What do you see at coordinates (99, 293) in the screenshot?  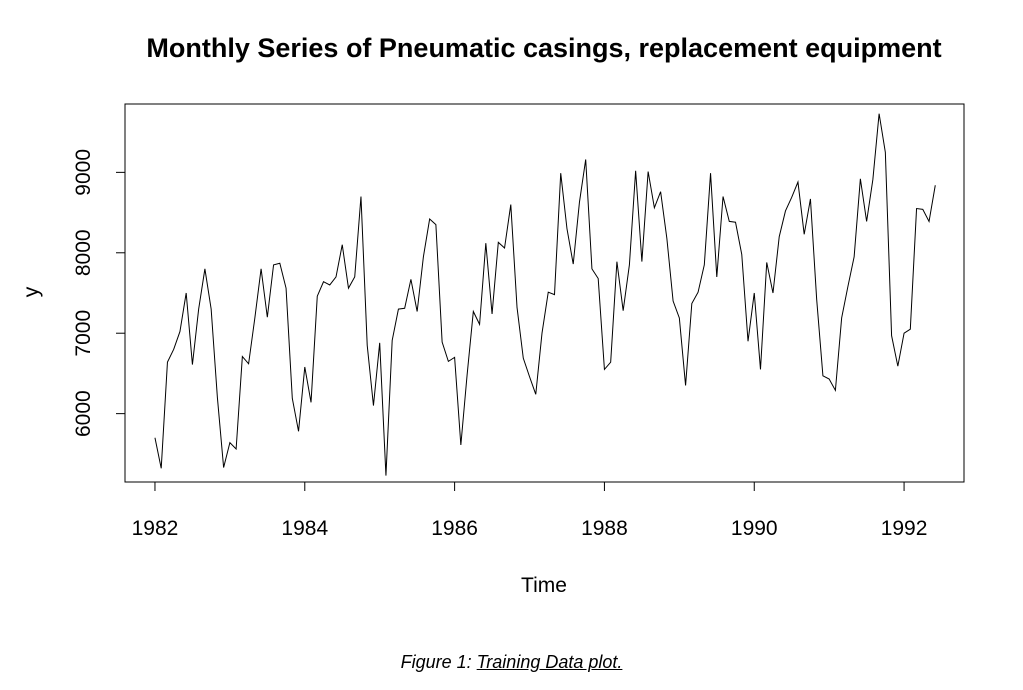 I see `y-axis: 6000 7000 8000 9000` at bounding box center [99, 293].